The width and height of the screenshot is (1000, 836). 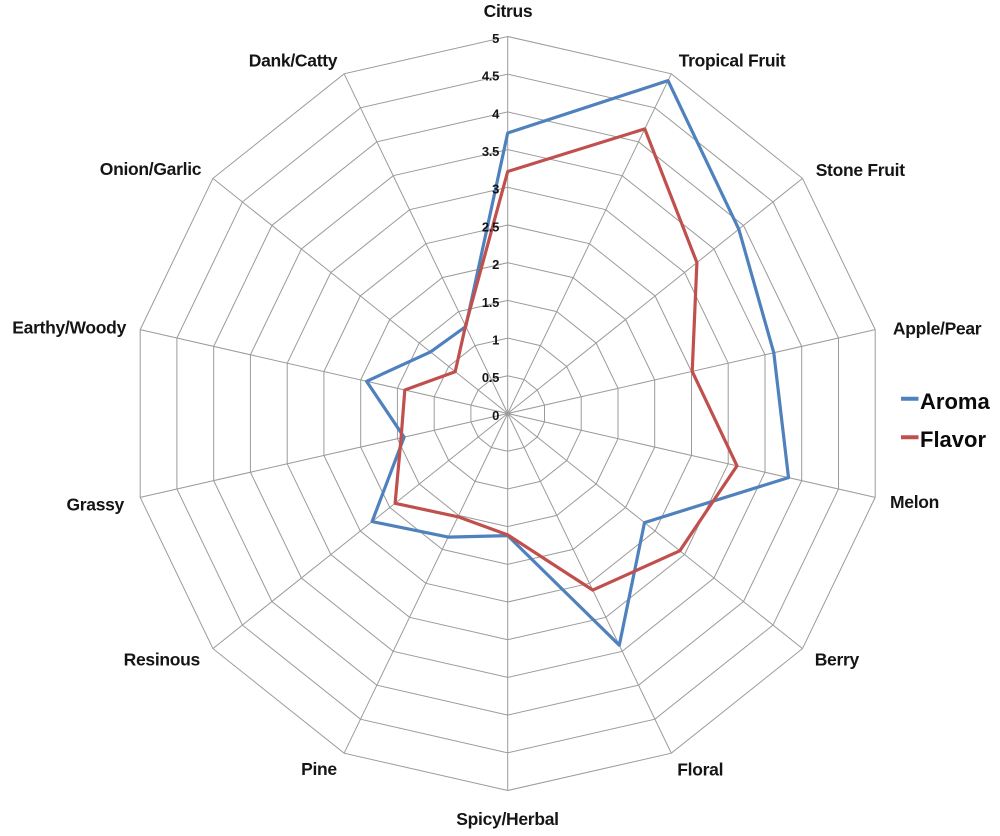 What do you see at coordinates (490, 76) in the screenshot?
I see `svg-text: 4.5` at bounding box center [490, 76].